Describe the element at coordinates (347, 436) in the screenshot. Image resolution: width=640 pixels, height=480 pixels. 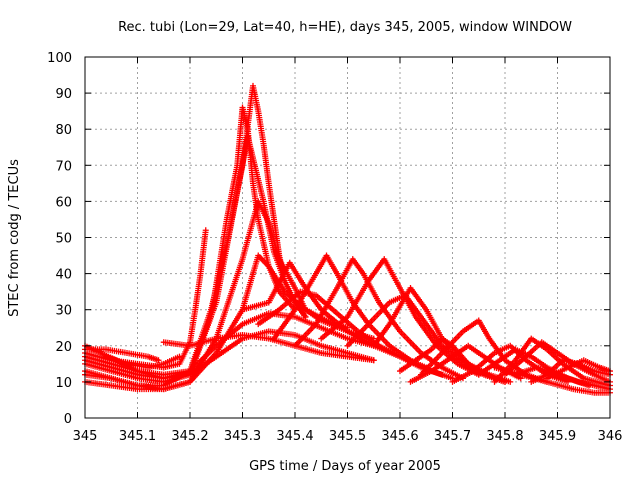
I see `x-tick-label: 345.5` at that location.